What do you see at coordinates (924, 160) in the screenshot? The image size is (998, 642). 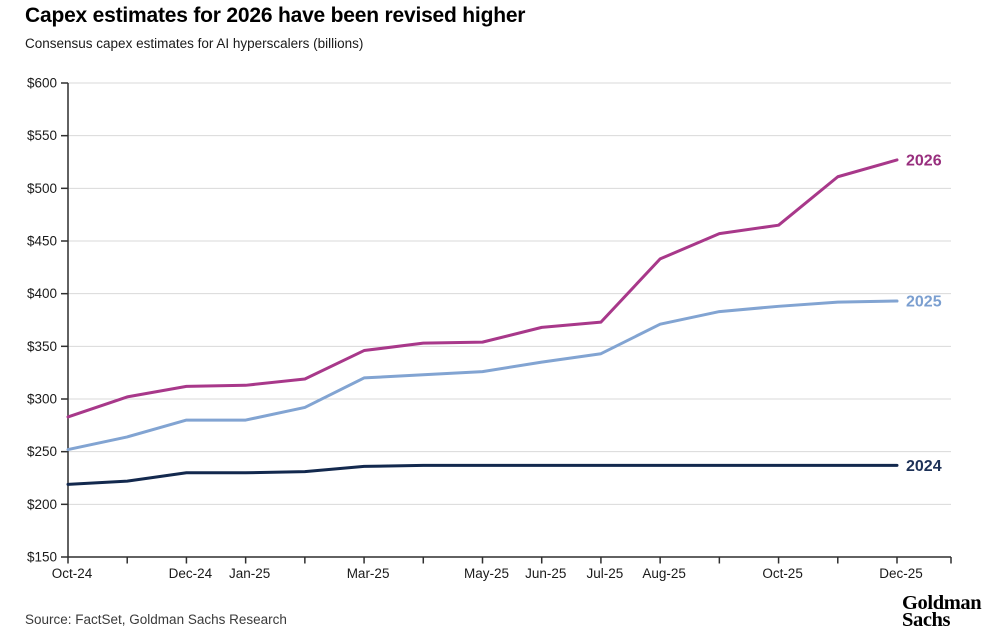 I see `series-end-label-2026: 2026` at bounding box center [924, 160].